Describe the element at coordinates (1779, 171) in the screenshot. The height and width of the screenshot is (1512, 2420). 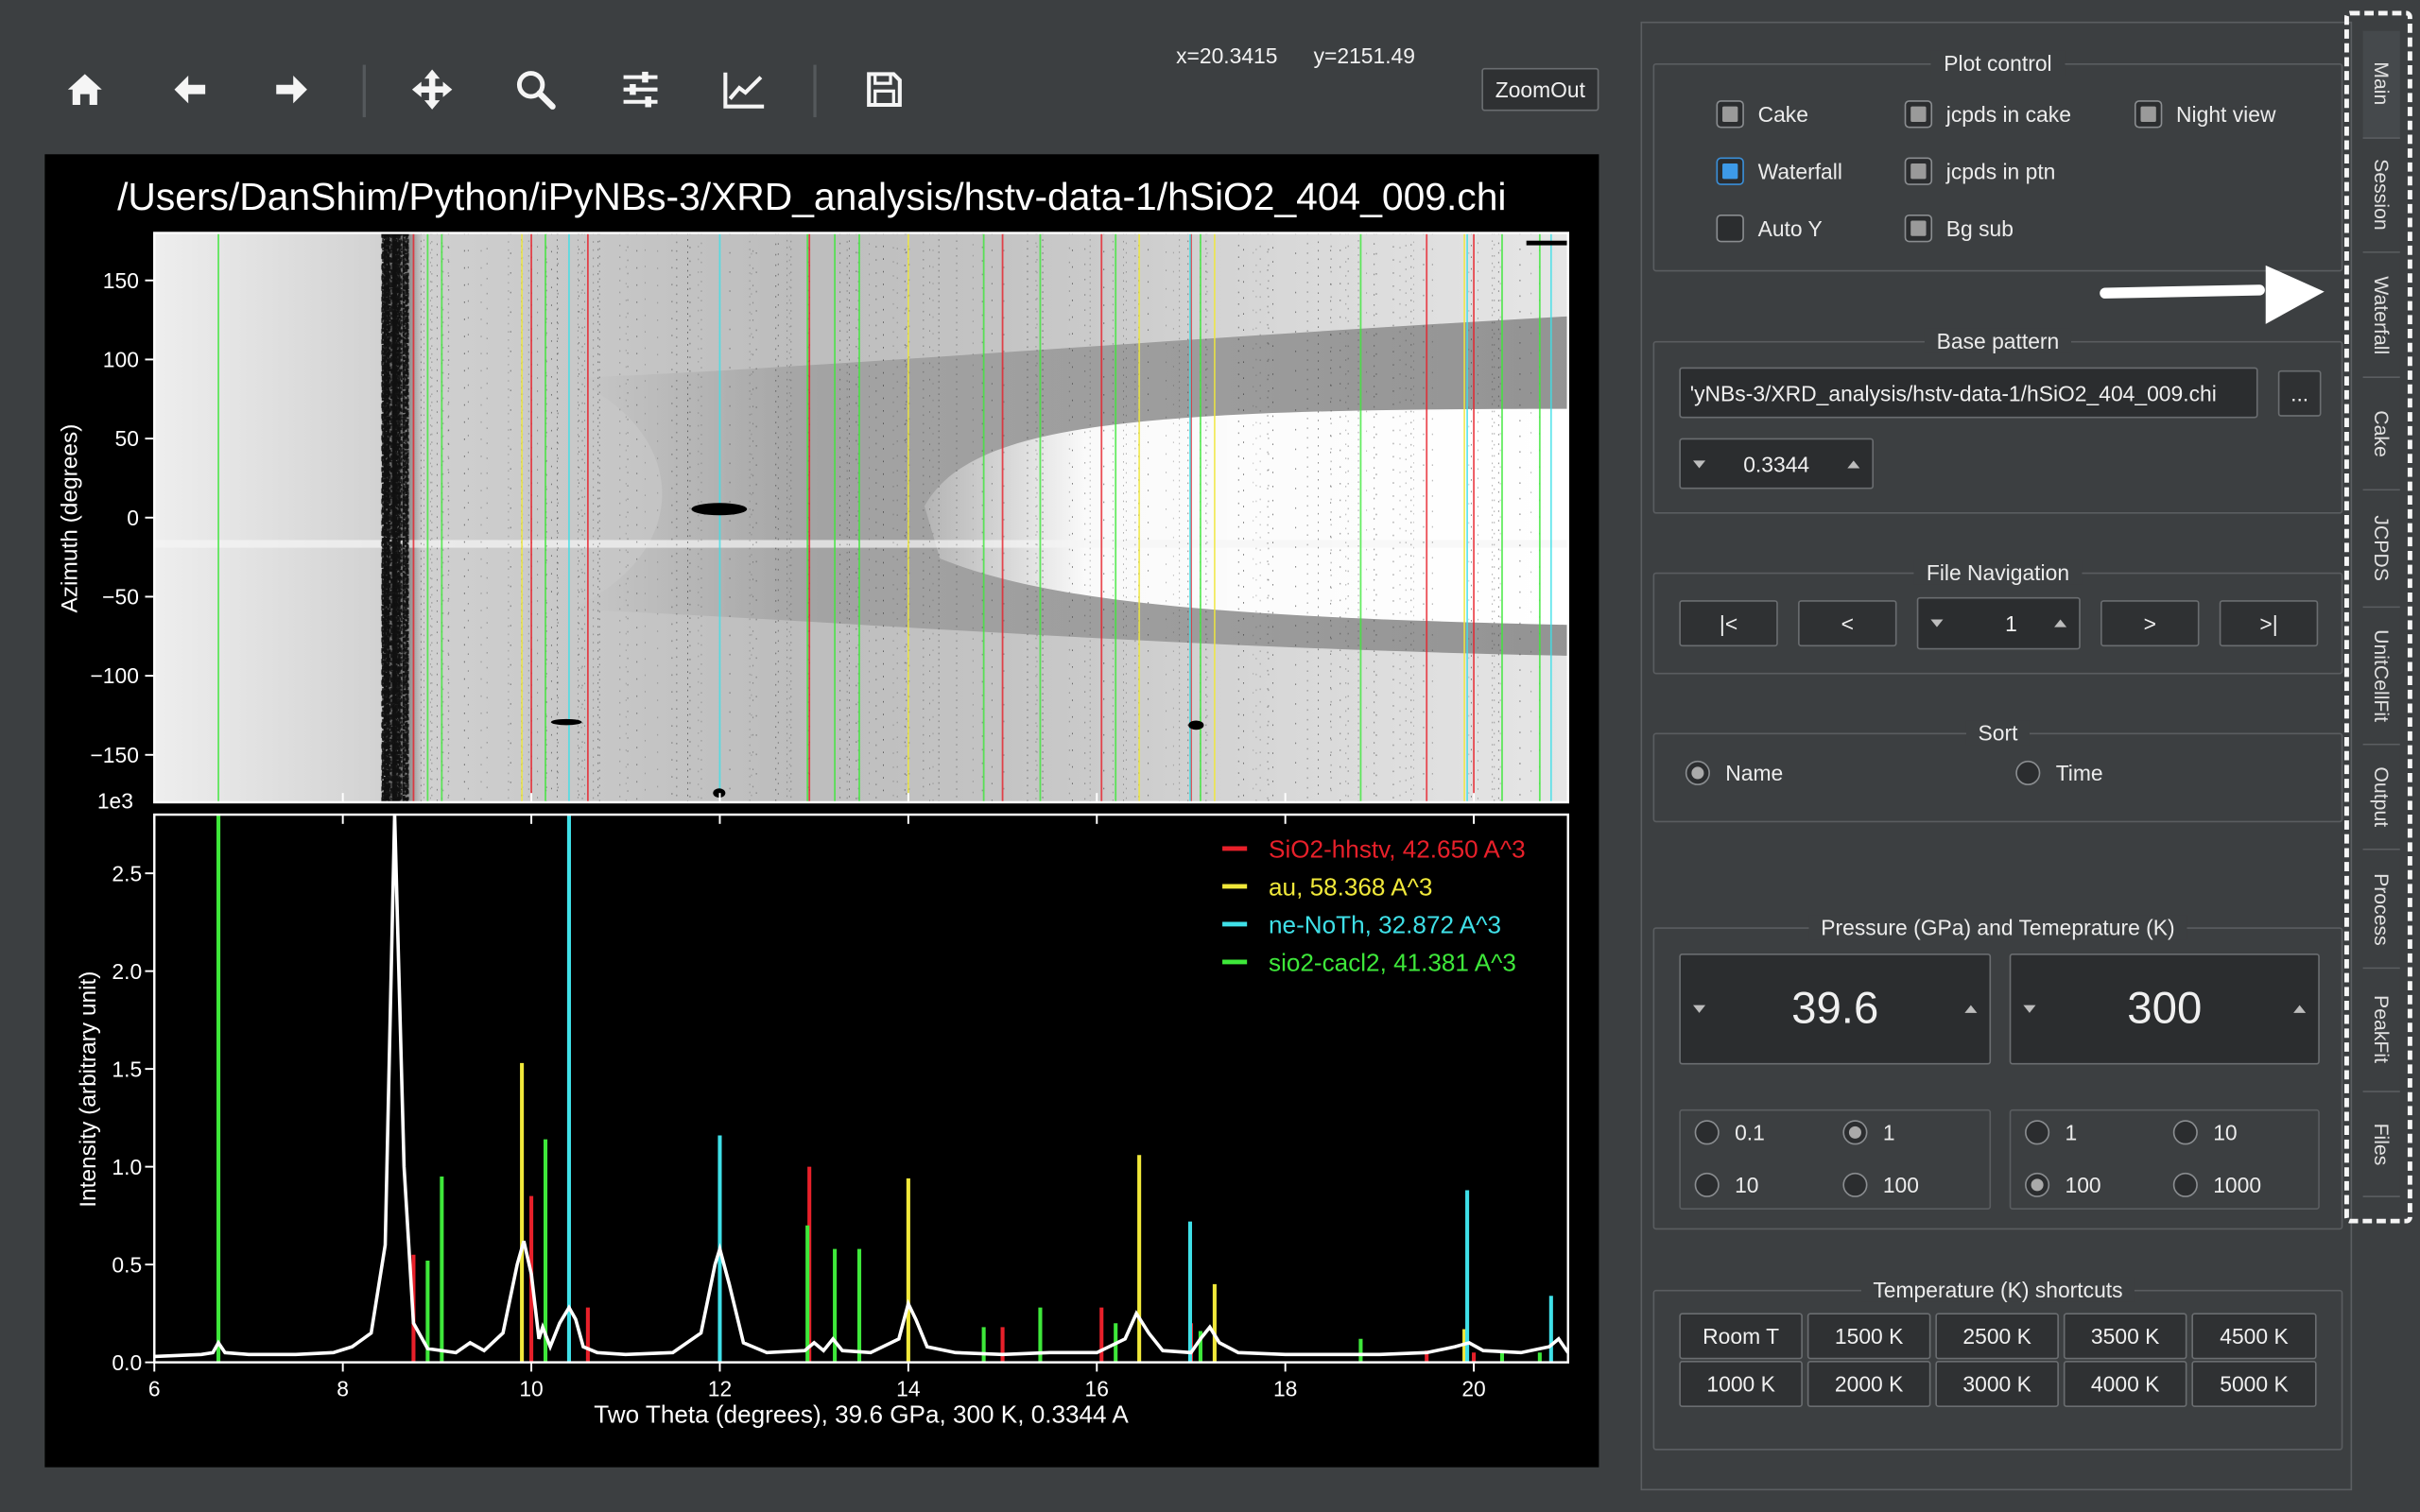
I see `waterfall-checkbox: Waterfall` at that location.